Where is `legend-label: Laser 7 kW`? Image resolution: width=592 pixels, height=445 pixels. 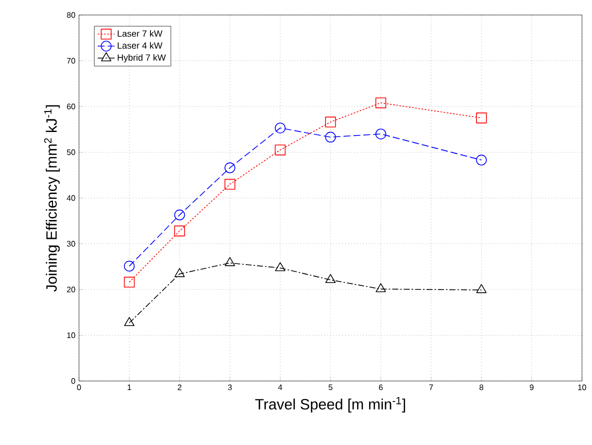
legend-label: Laser 7 kW is located at coordinates (140, 33).